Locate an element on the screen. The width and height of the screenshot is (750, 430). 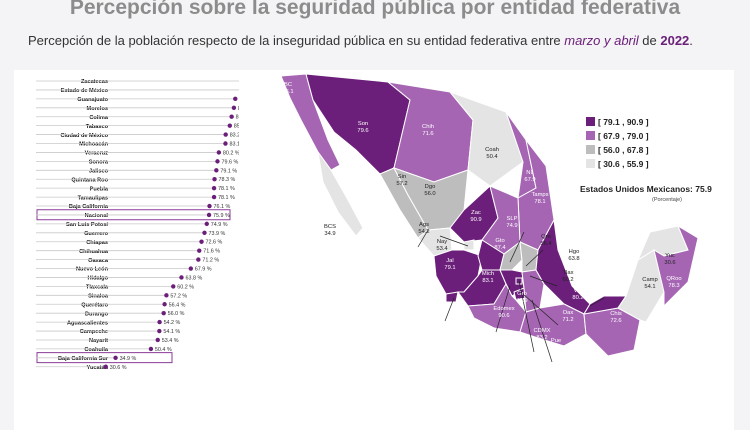
map-region-value: 67.9 is located at coordinates (529, 180).